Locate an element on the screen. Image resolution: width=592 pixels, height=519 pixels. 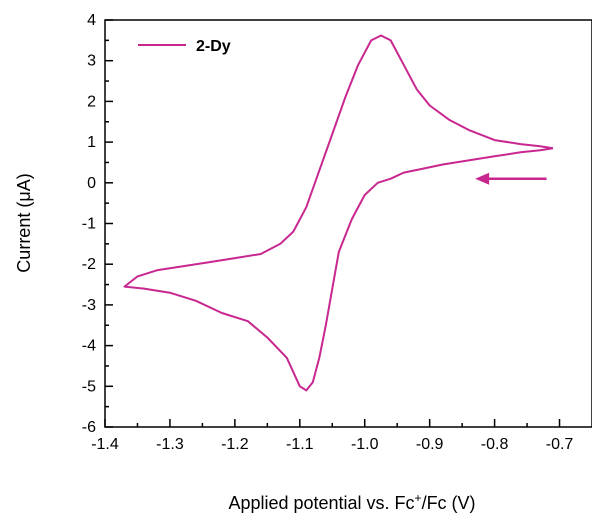
x-axis-title-main: Applied potential vs. Fc is located at coordinates (321, 503).